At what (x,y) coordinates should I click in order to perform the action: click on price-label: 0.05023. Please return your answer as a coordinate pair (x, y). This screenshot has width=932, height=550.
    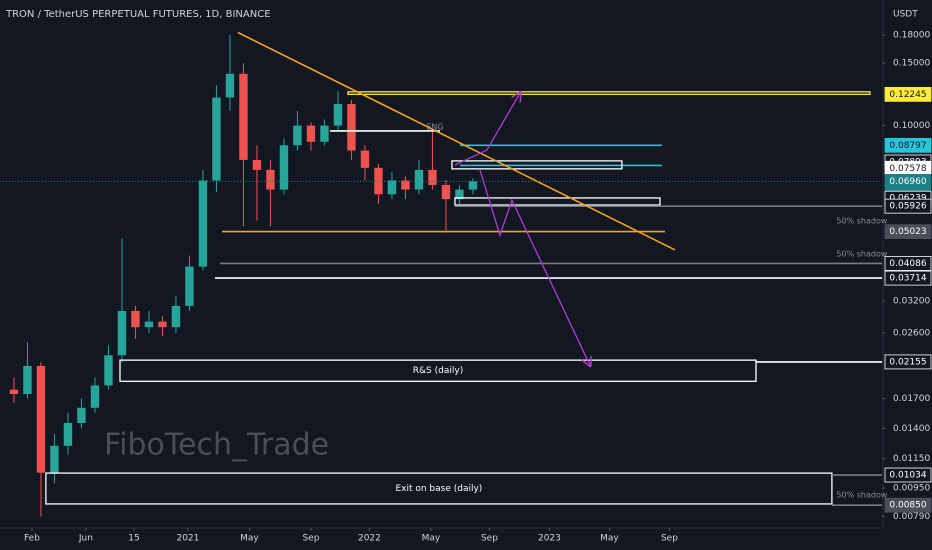
    Looking at the image, I should click on (907, 232).